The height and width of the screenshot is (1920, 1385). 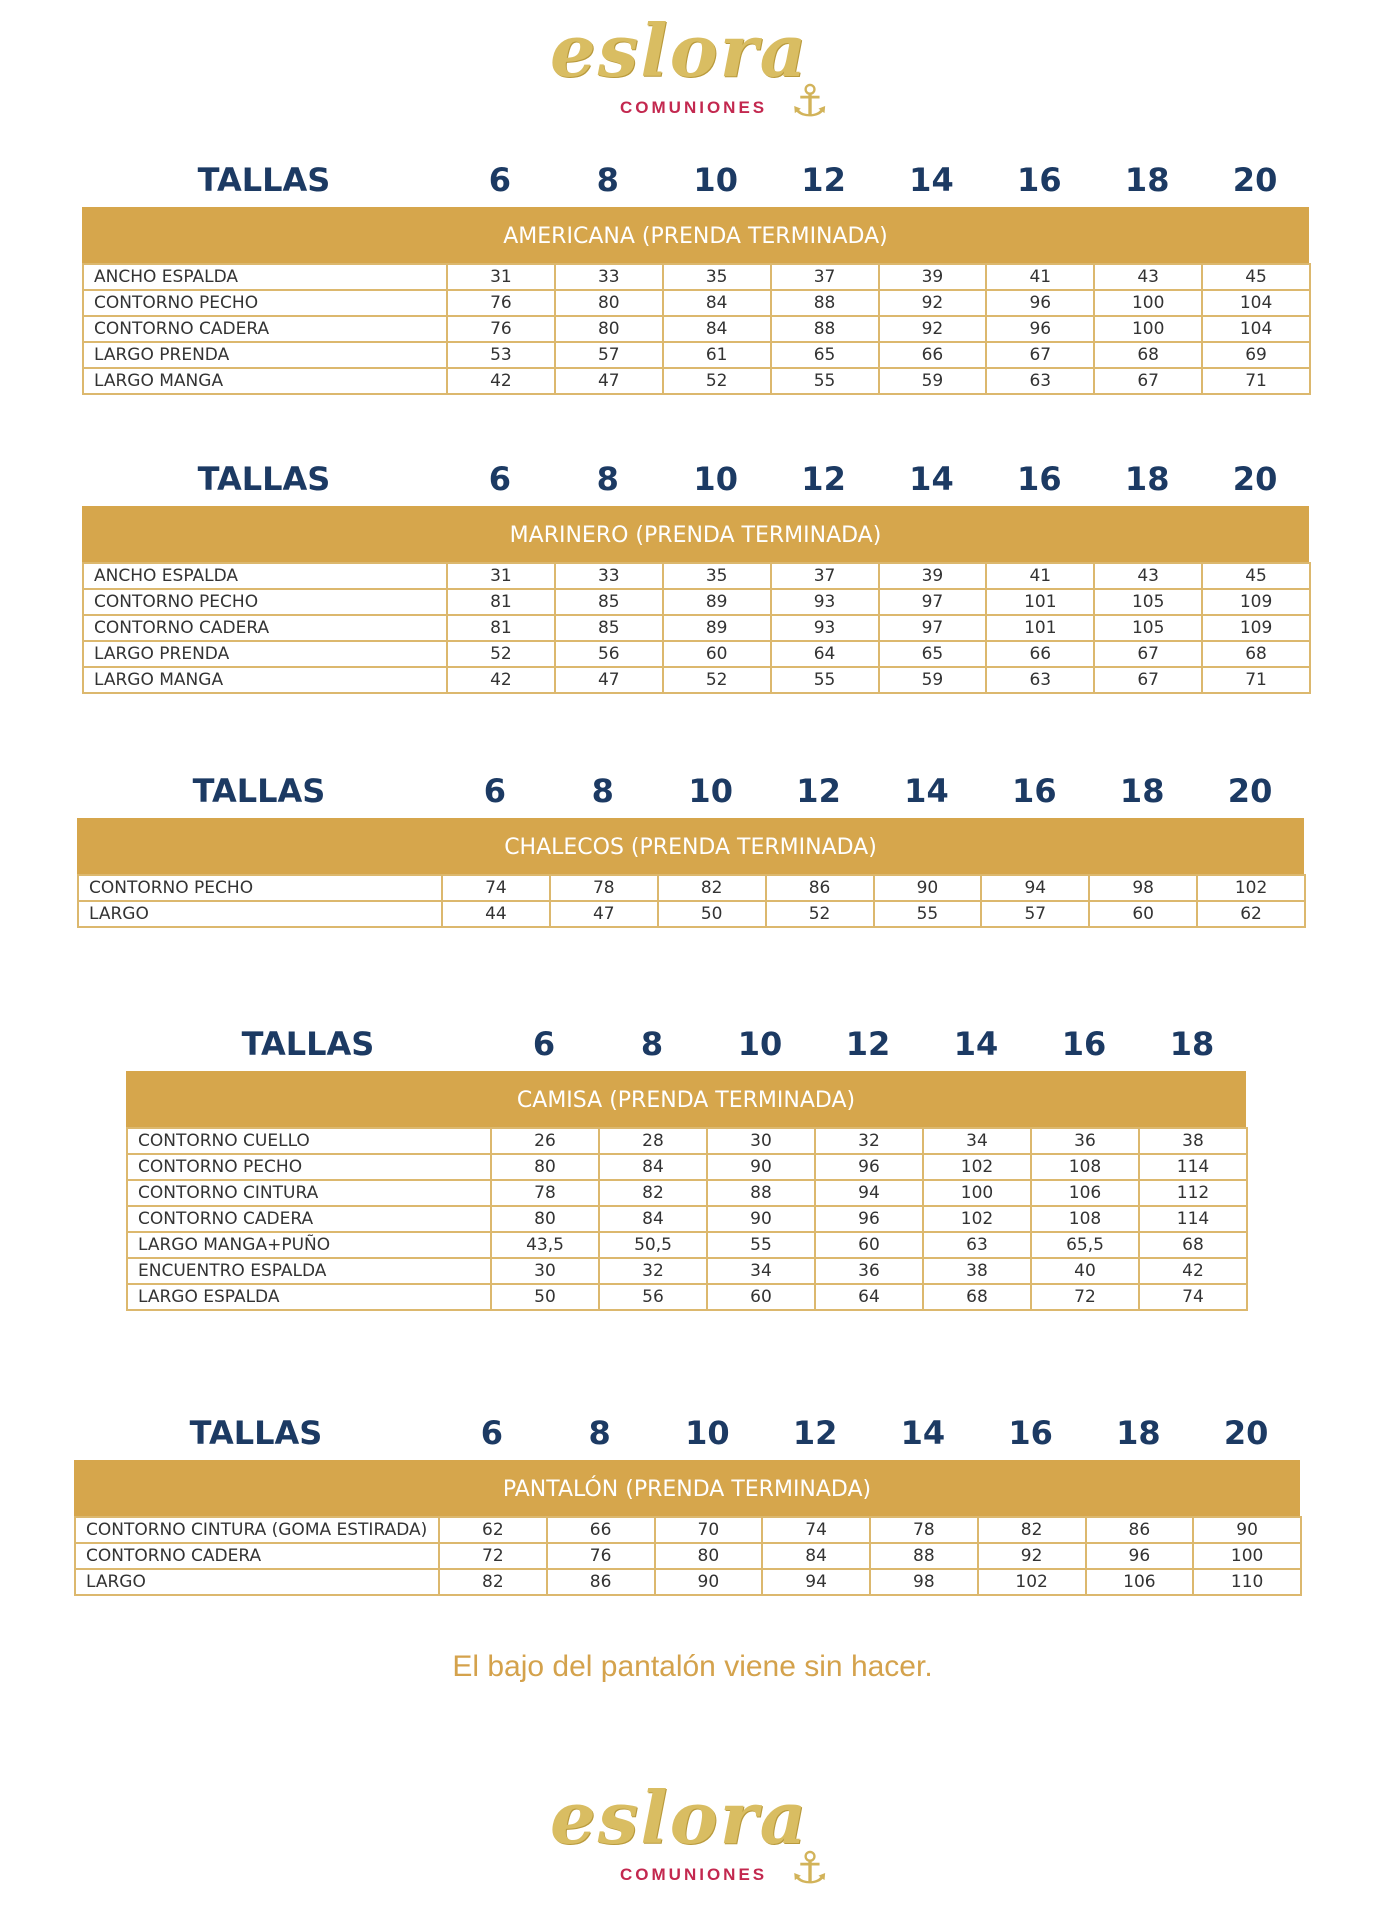 I want to click on measurement-value: 93, so click(x=824, y=628).